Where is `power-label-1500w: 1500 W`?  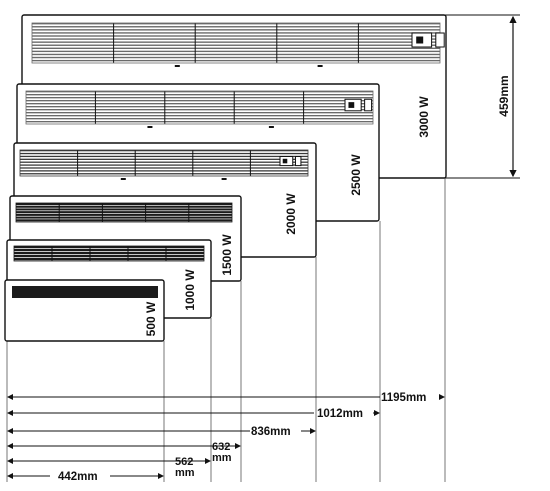
power-label-1500w: 1500 W is located at coordinates (227, 255).